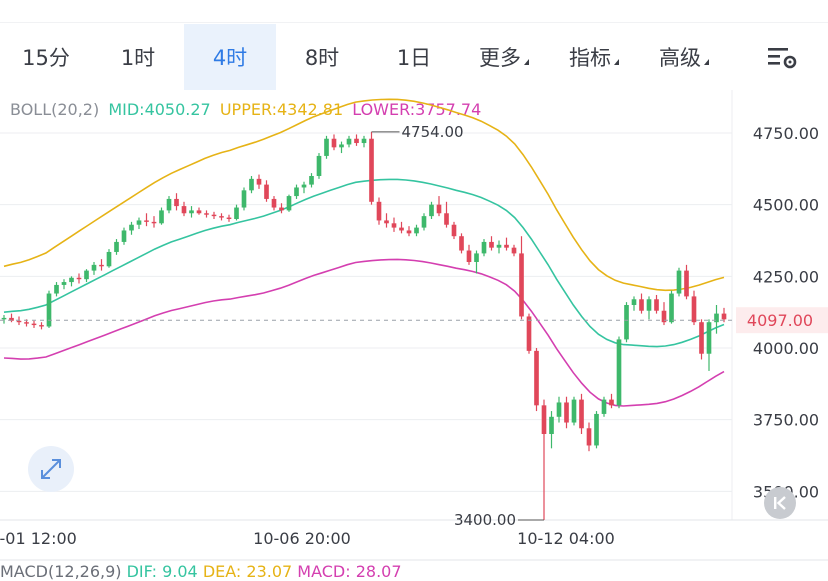 This screenshot has width=828, height=581. What do you see at coordinates (46, 57) in the screenshot?
I see `tab-15m: 15分` at bounding box center [46, 57].